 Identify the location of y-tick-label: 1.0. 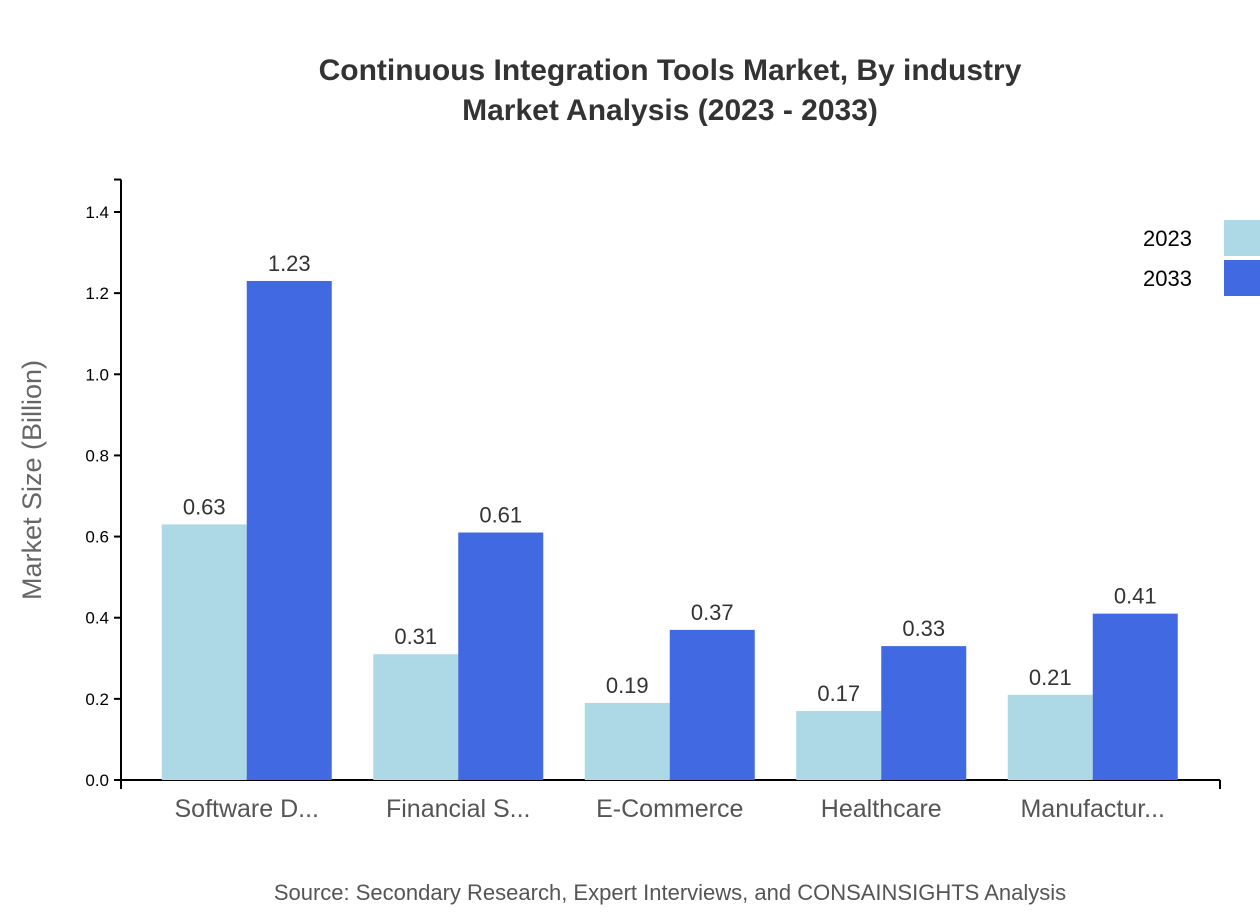
(97, 374).